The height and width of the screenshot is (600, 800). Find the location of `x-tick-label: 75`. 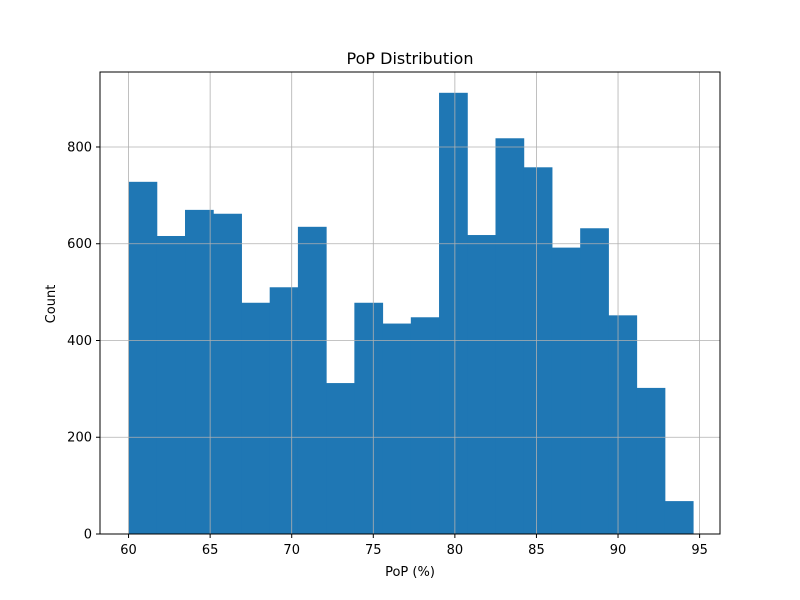

x-tick-label: 75 is located at coordinates (373, 550).